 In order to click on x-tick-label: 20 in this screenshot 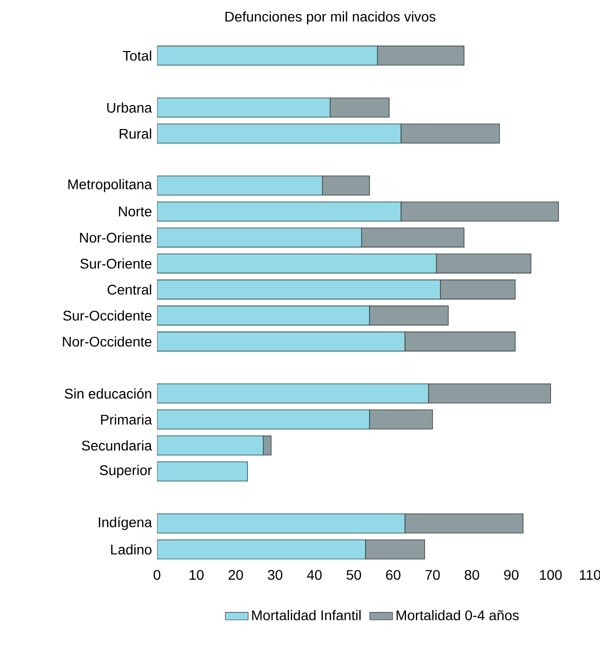, I will do `click(235, 575)`.